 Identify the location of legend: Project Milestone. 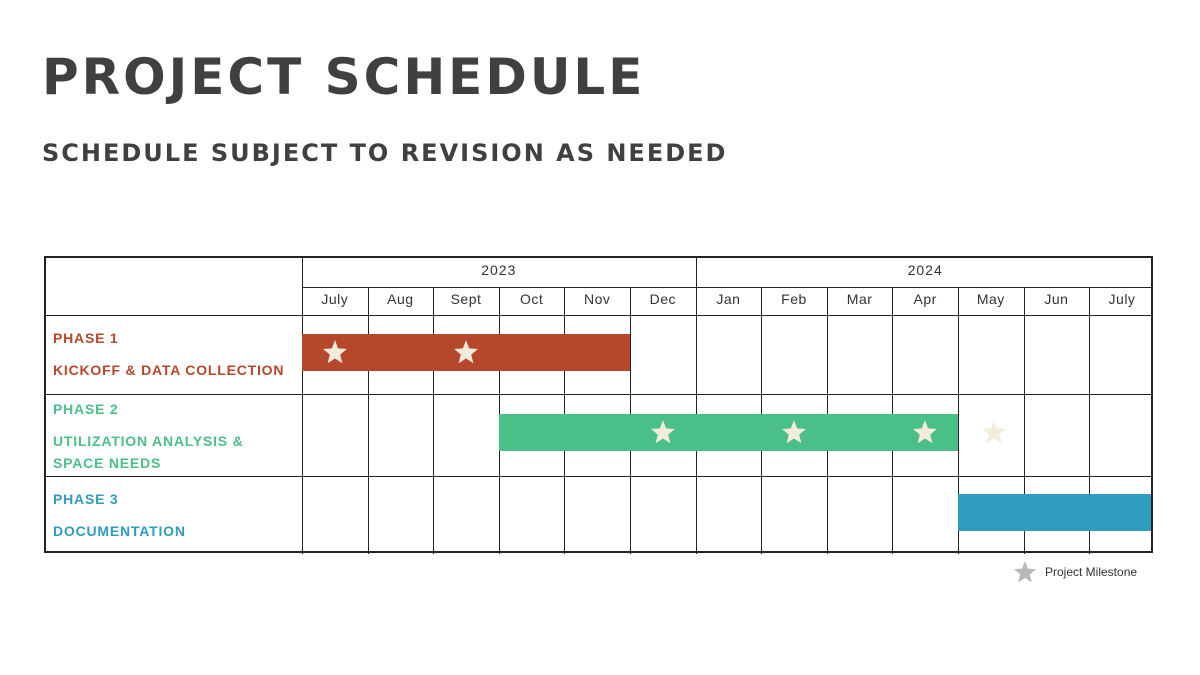
(1075, 572).